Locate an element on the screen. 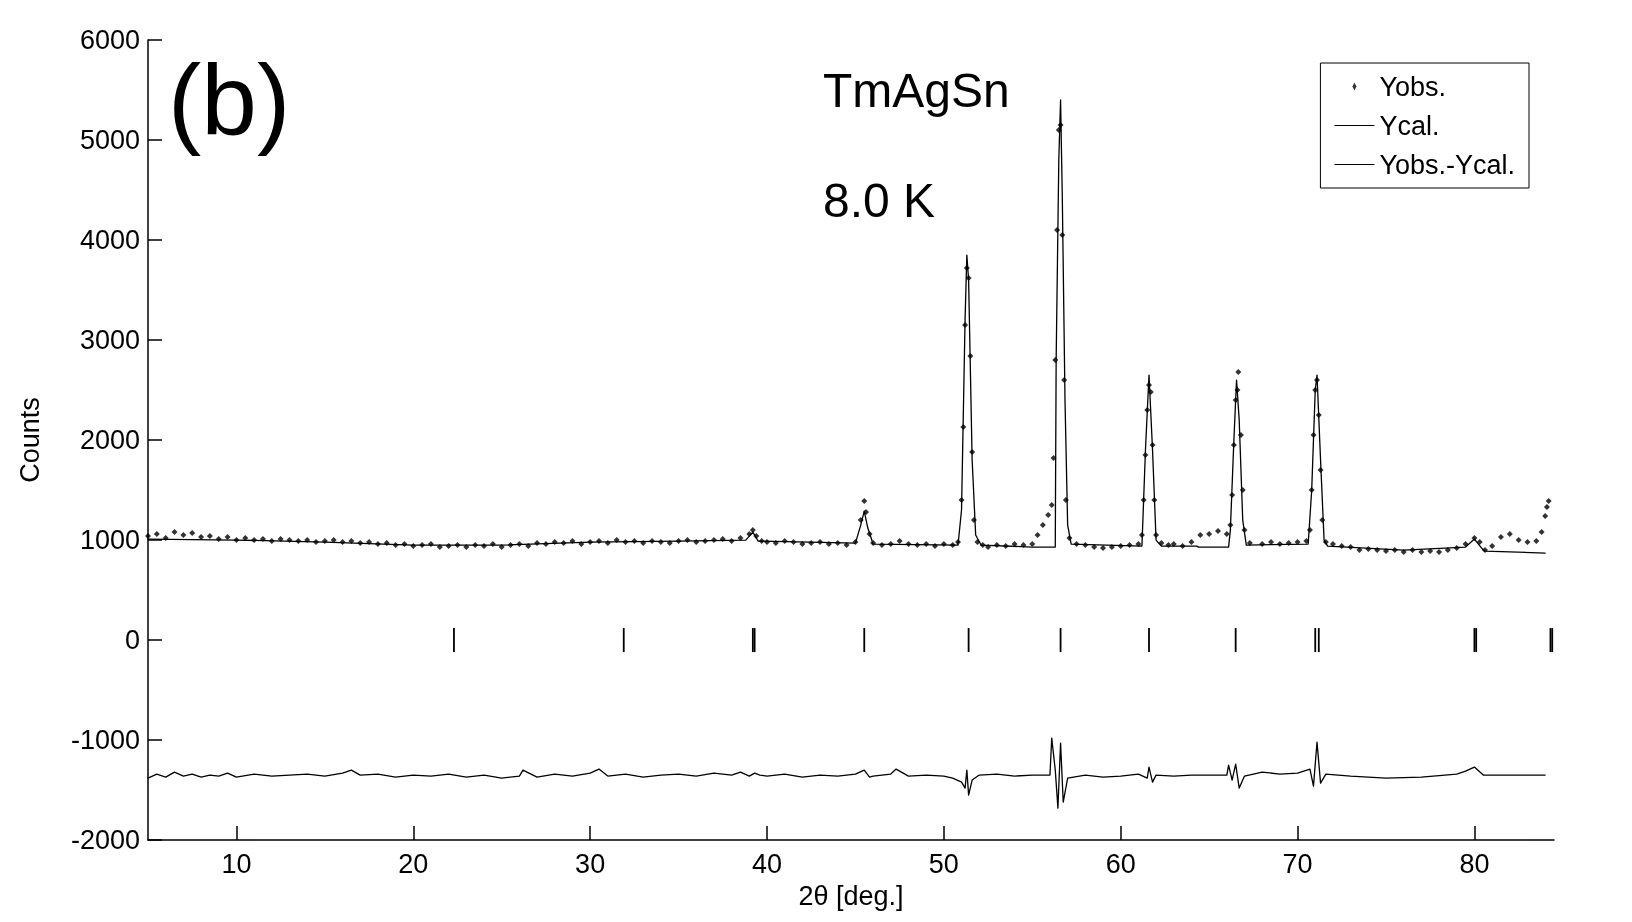 The image size is (1632, 922). y-axis-title: Counts is located at coordinates (29, 440).